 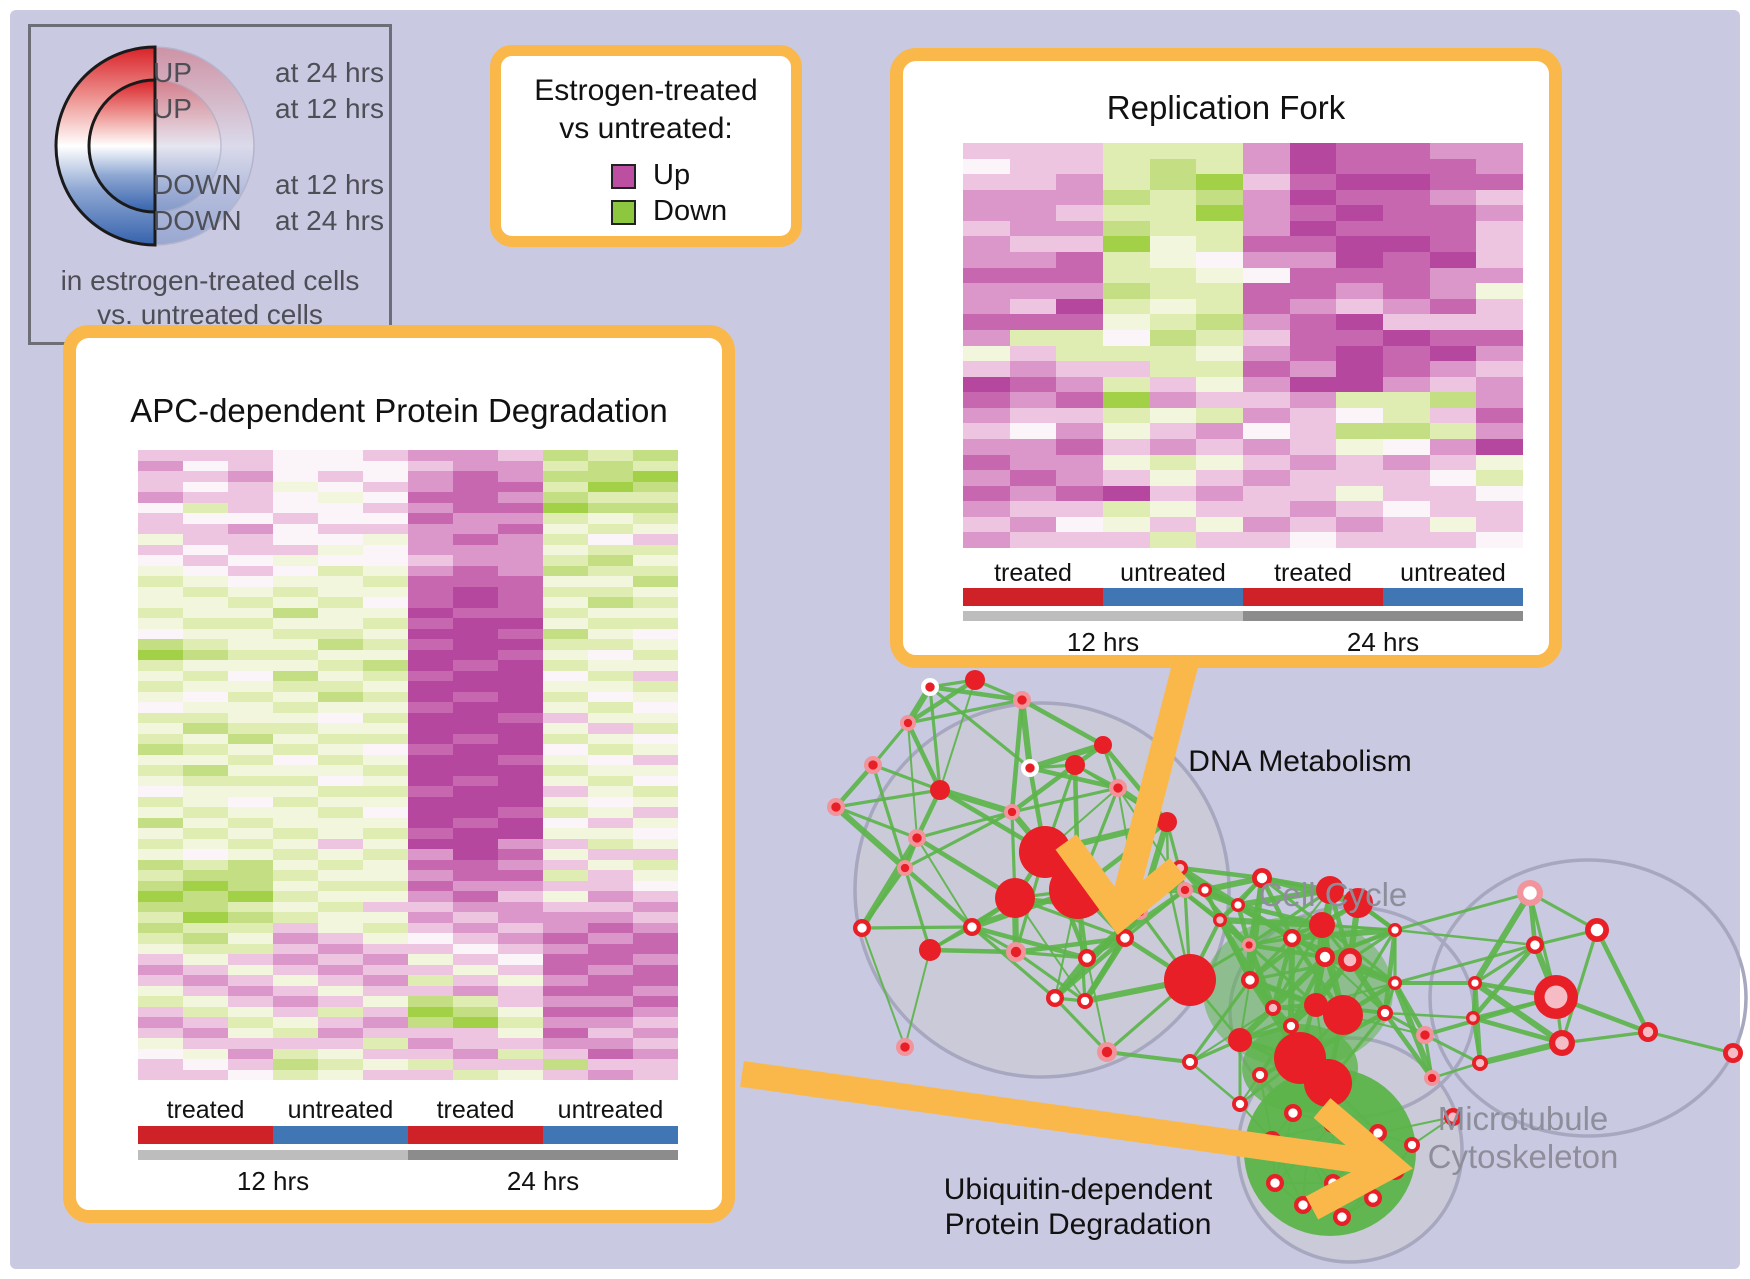 I want to click on replication-panel-title: Replication Fork, so click(x=1226, y=107).